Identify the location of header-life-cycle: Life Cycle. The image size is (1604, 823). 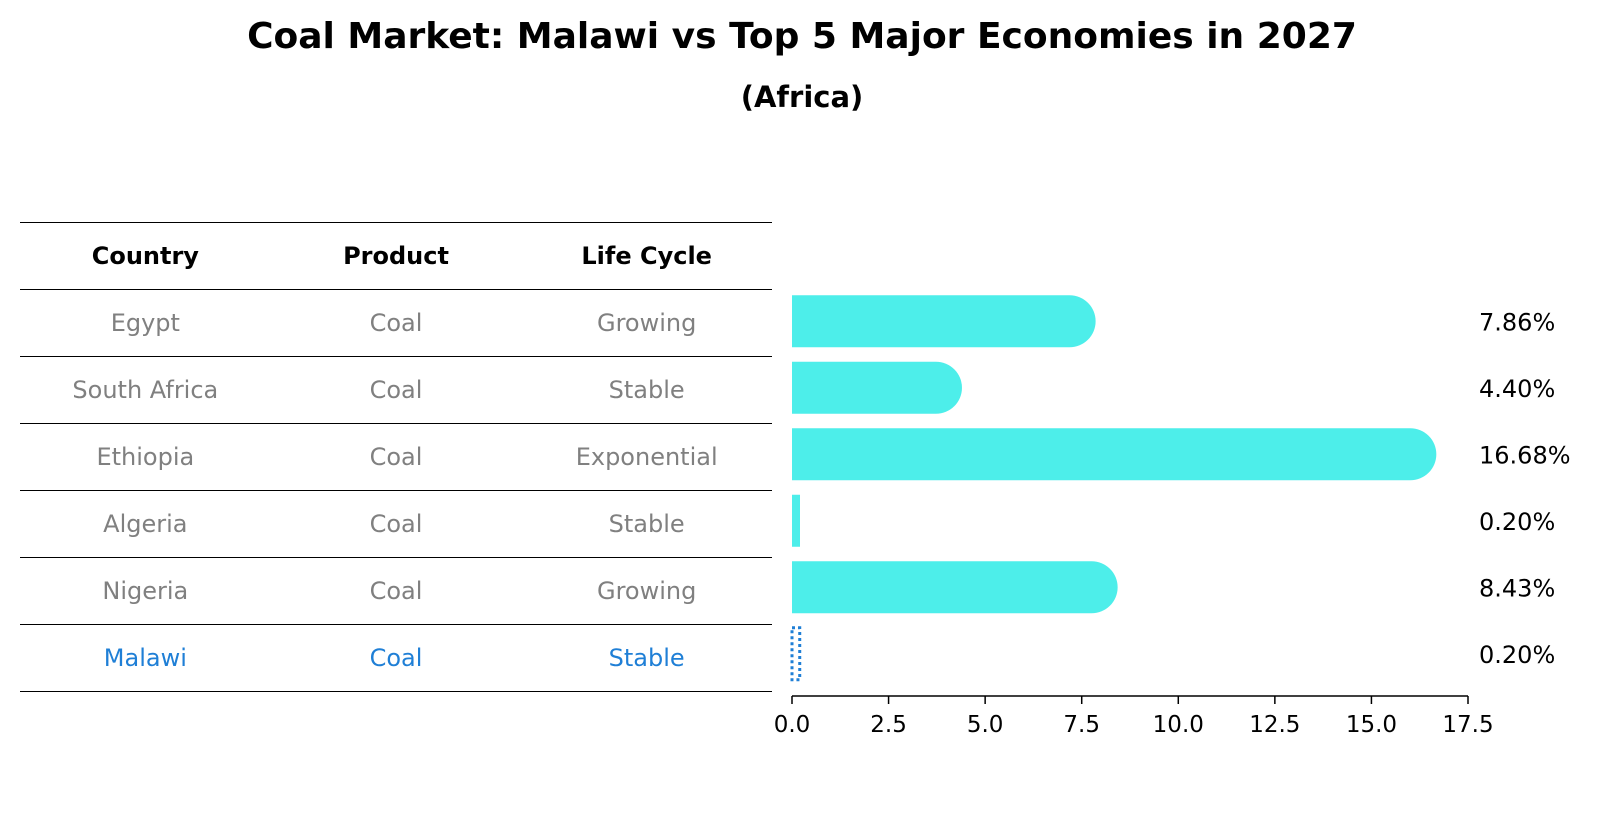
(646, 256).